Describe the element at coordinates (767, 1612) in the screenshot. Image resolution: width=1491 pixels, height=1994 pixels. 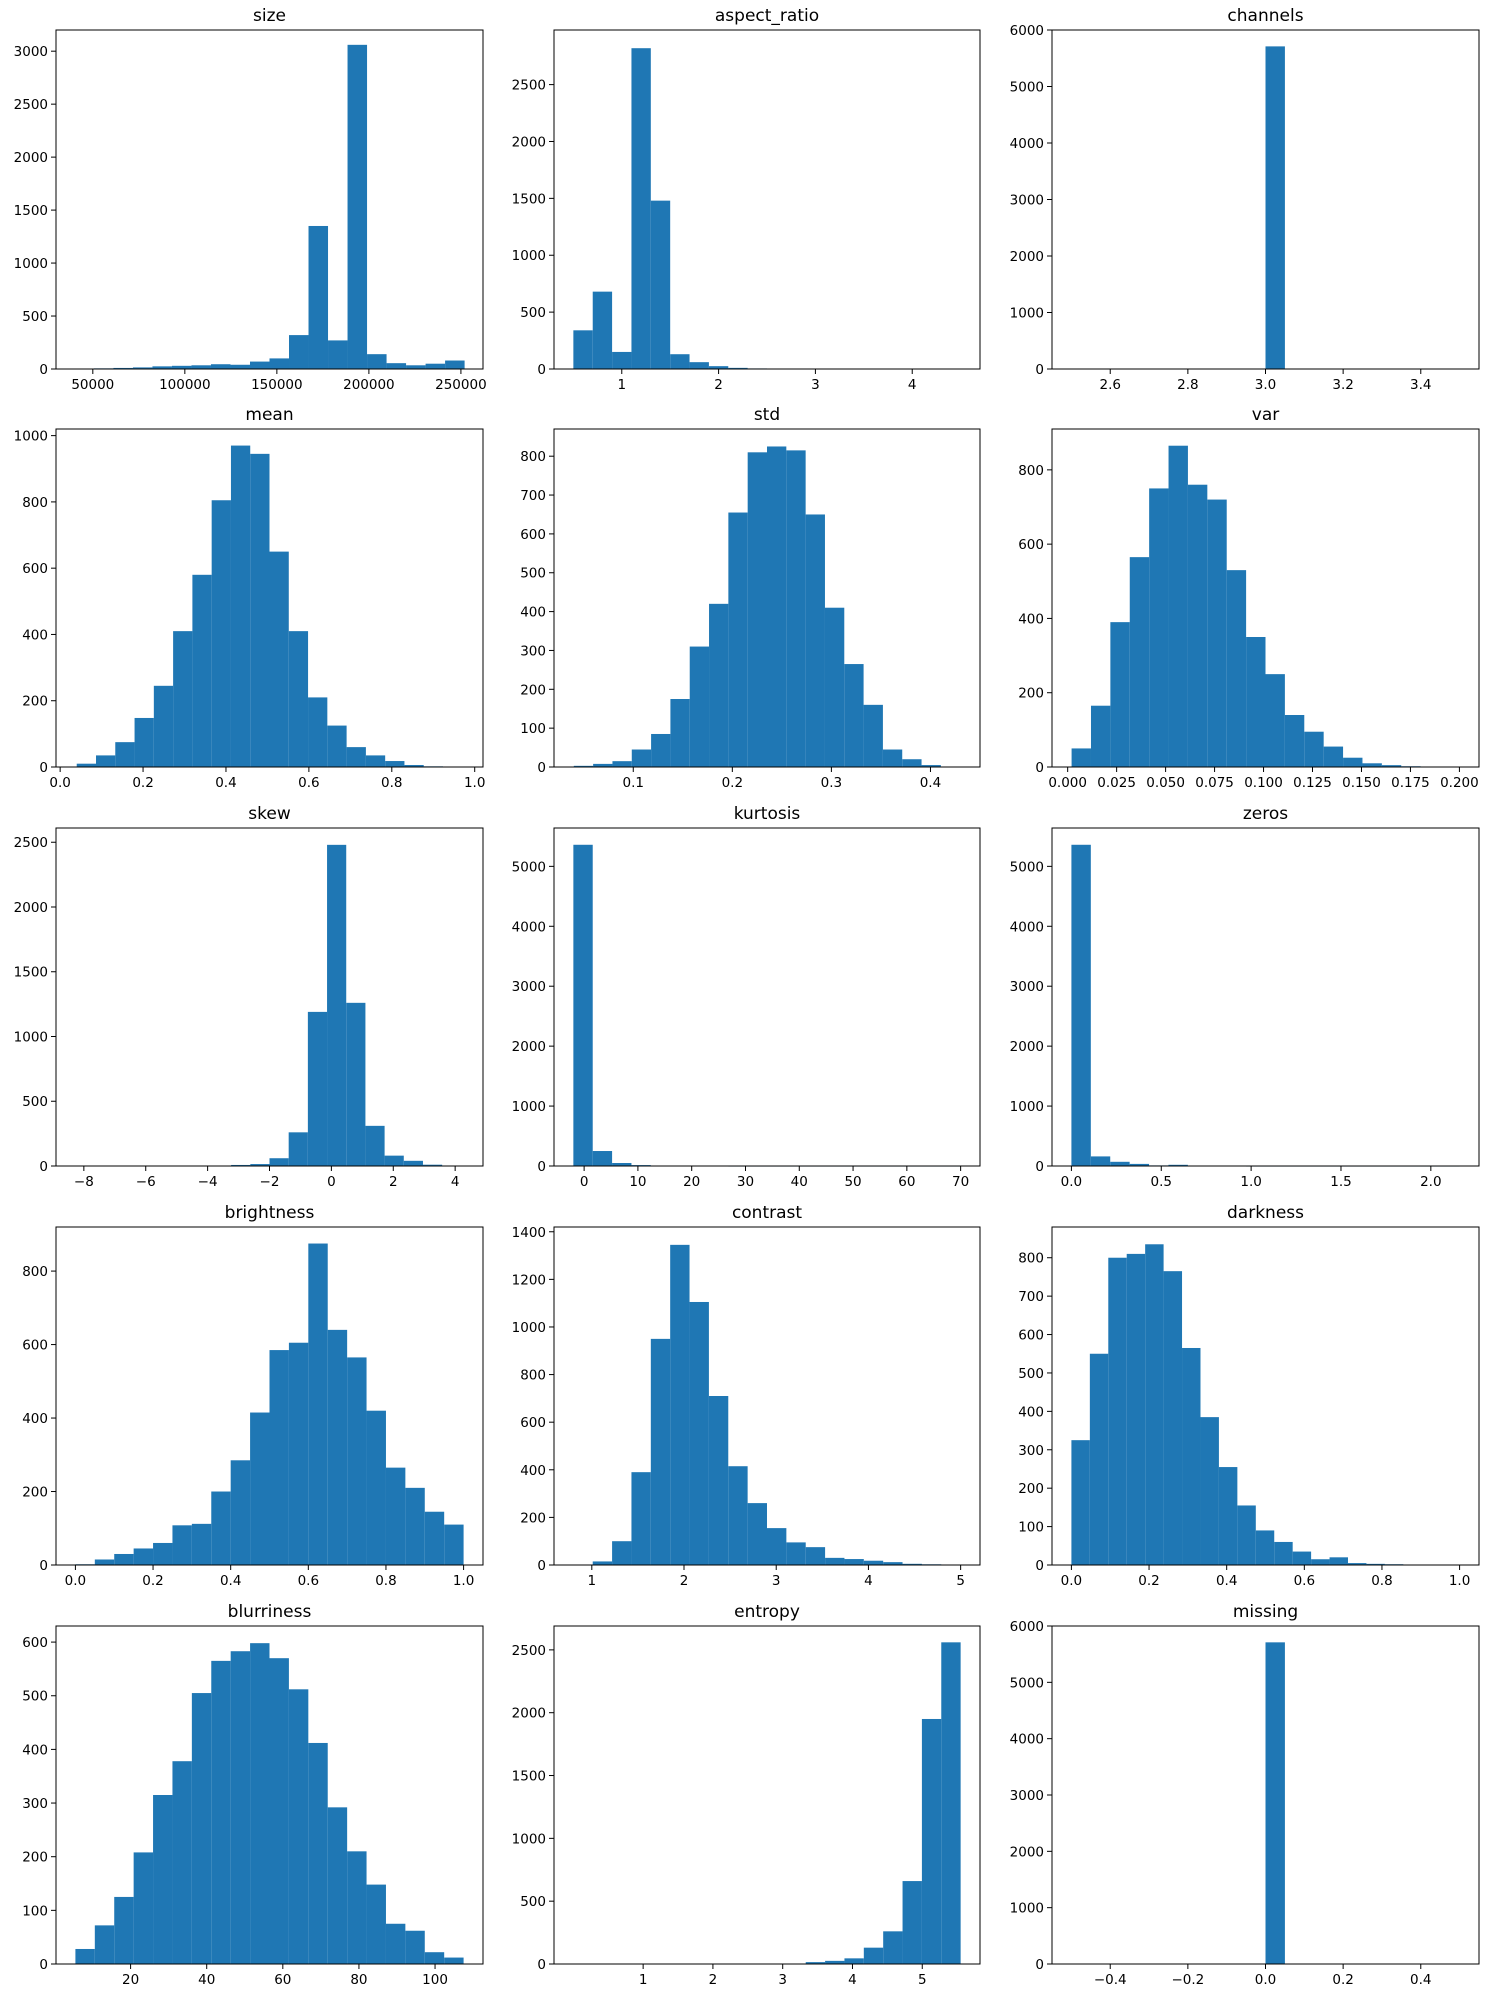
I see `chart-title: entropy` at that location.